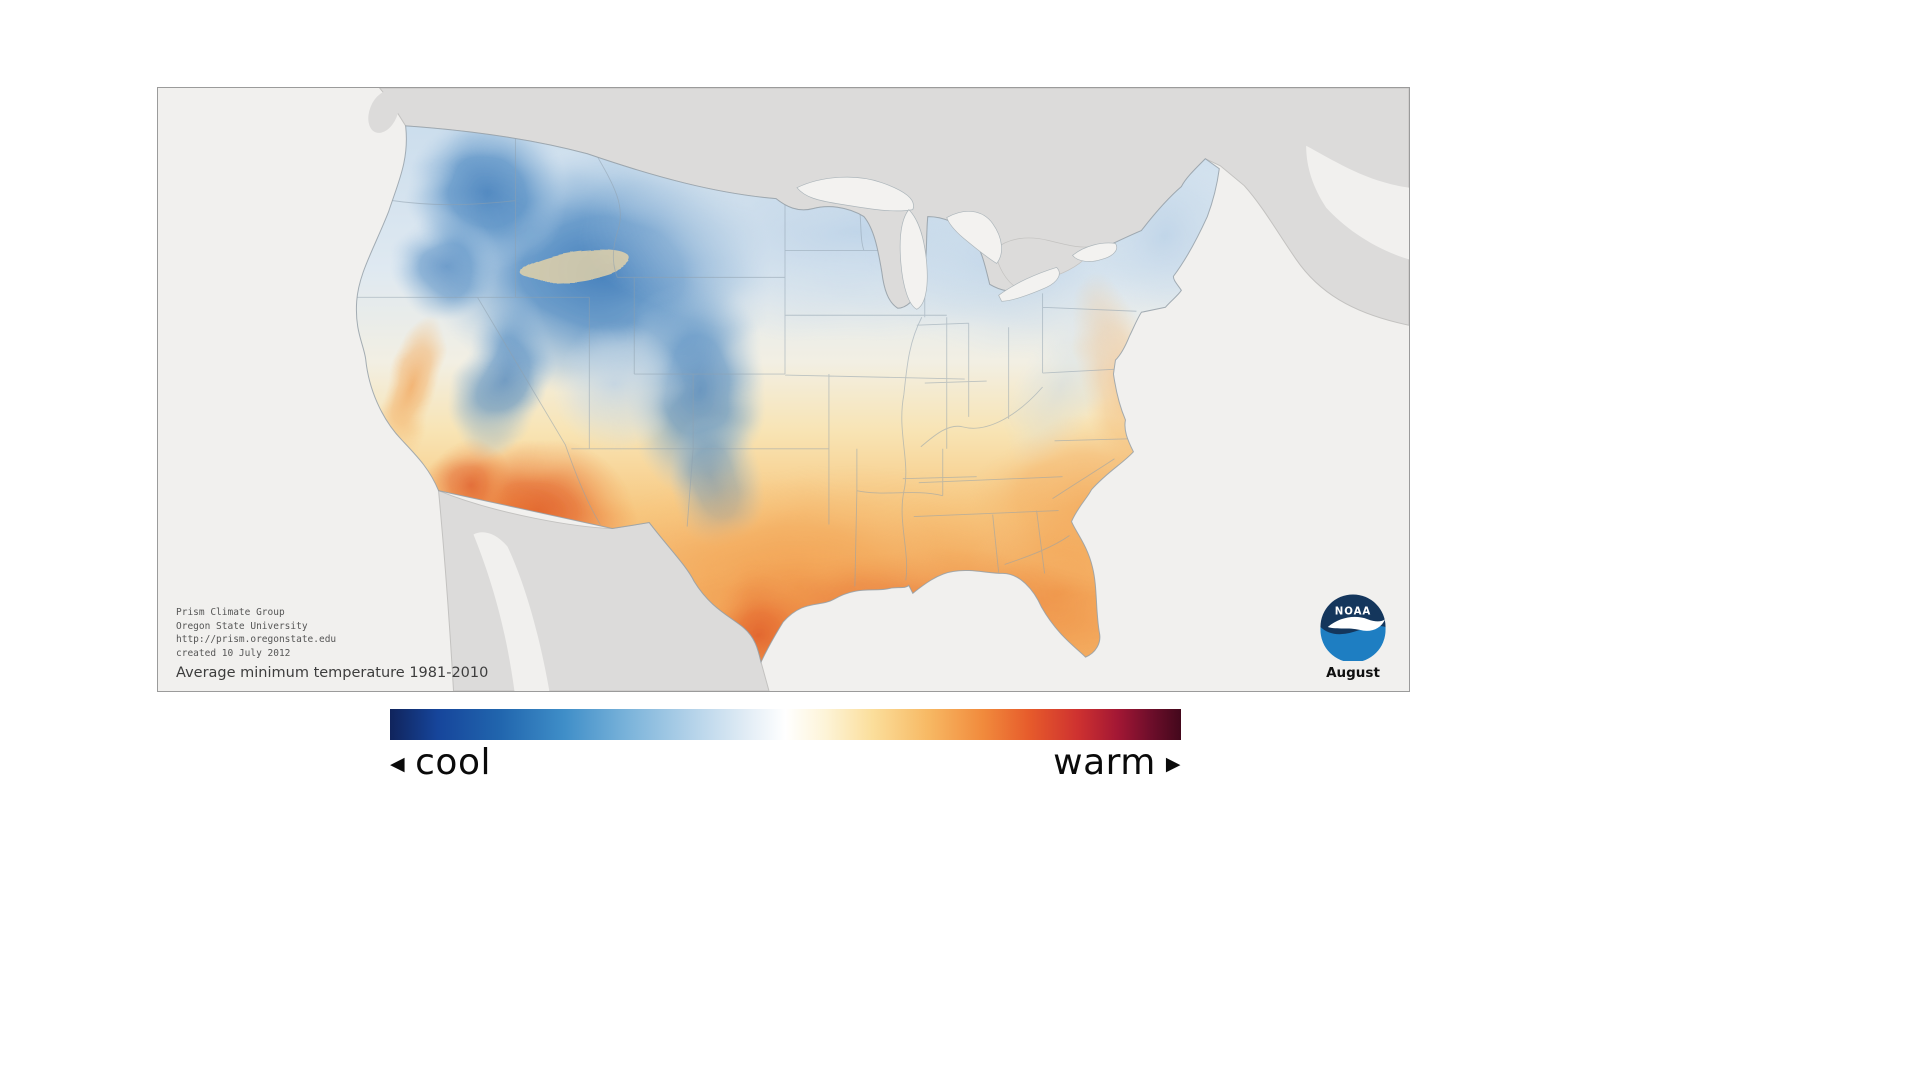 The image size is (1920, 1080). I want to click on noaa-block: NOAA August, so click(1353, 637).